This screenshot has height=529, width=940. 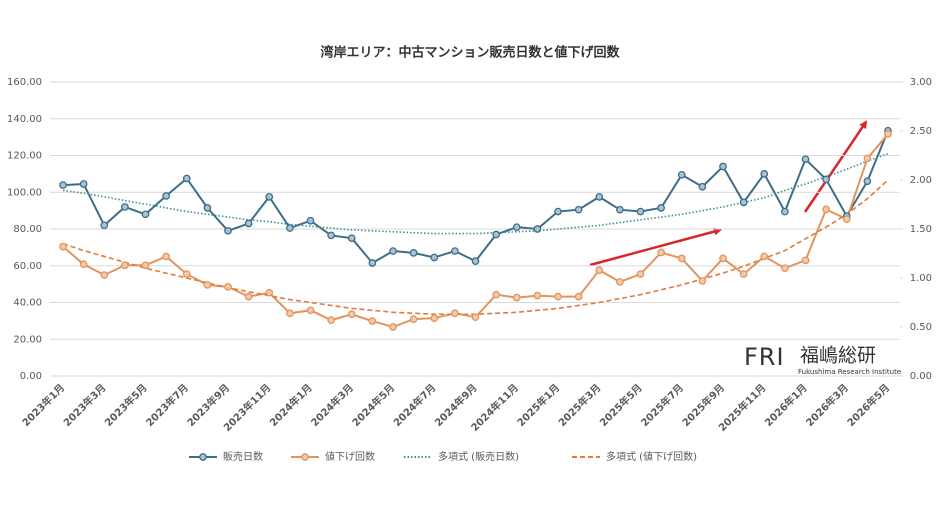 I want to click on y2-tick-label: 2.00, so click(x=921, y=180).